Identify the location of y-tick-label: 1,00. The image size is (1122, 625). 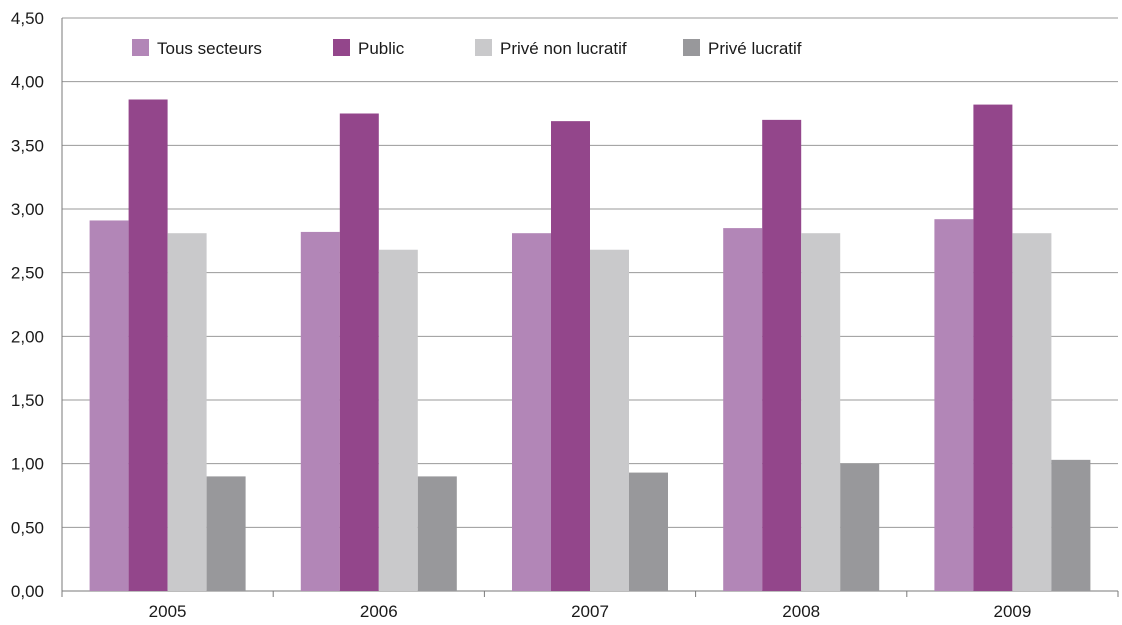
(27, 464).